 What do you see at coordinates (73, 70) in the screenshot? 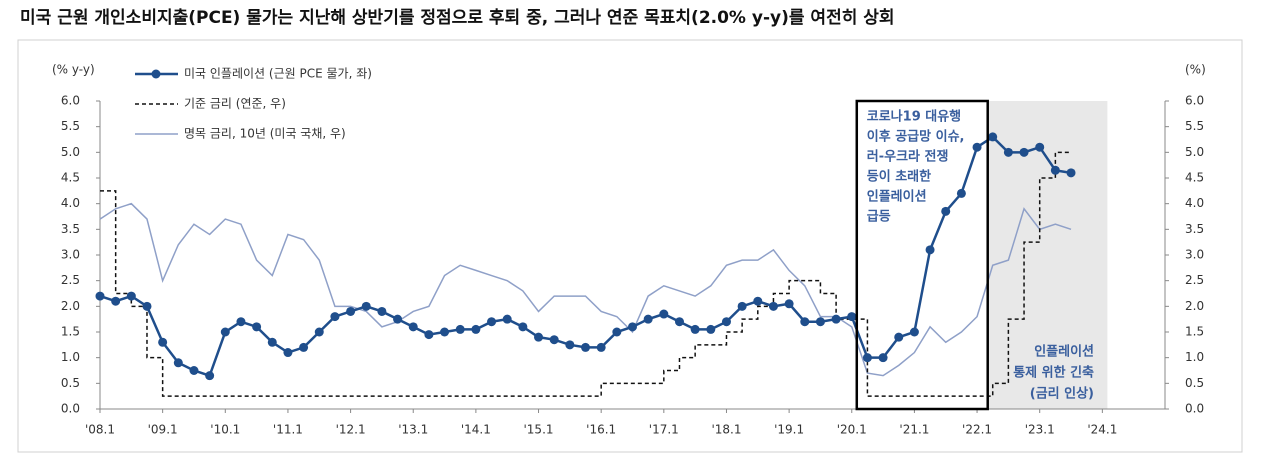
I see `y-axis-label: (% y-y)` at bounding box center [73, 70].